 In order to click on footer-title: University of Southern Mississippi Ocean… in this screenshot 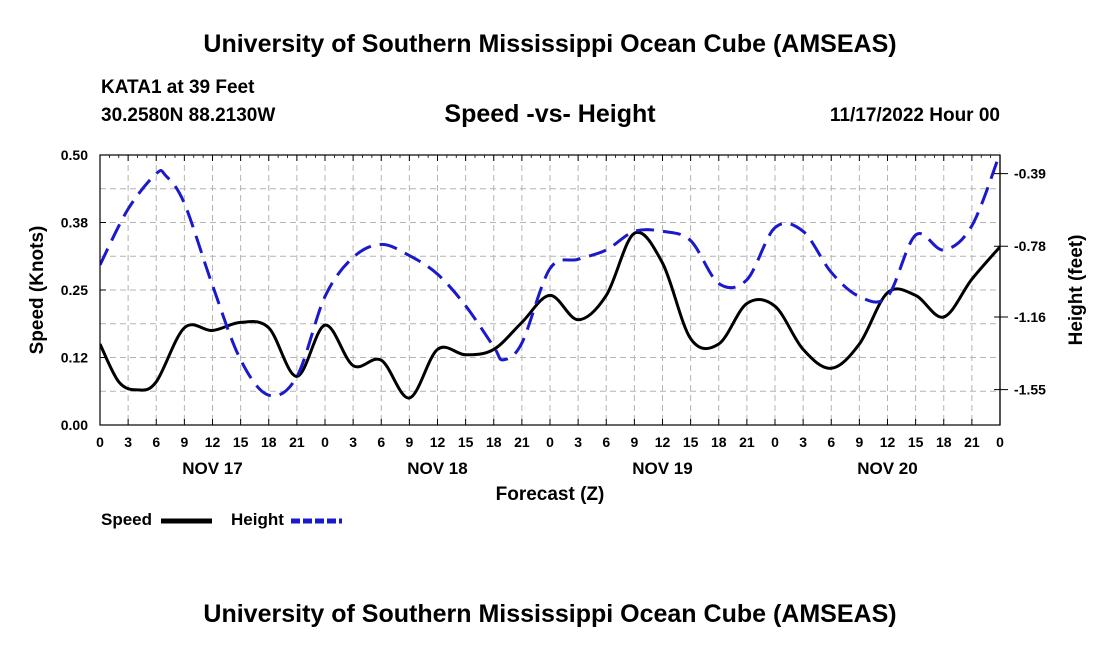, I will do `click(550, 614)`.